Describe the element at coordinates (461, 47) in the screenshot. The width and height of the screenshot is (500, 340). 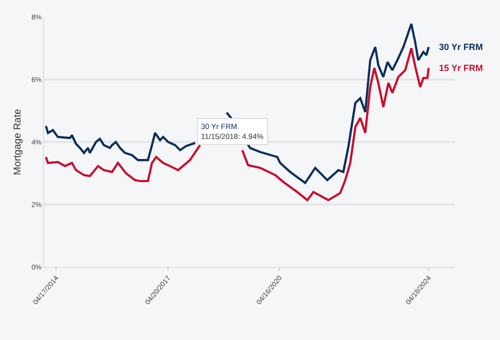
I see `series-label: 30 Yr FRM` at that location.